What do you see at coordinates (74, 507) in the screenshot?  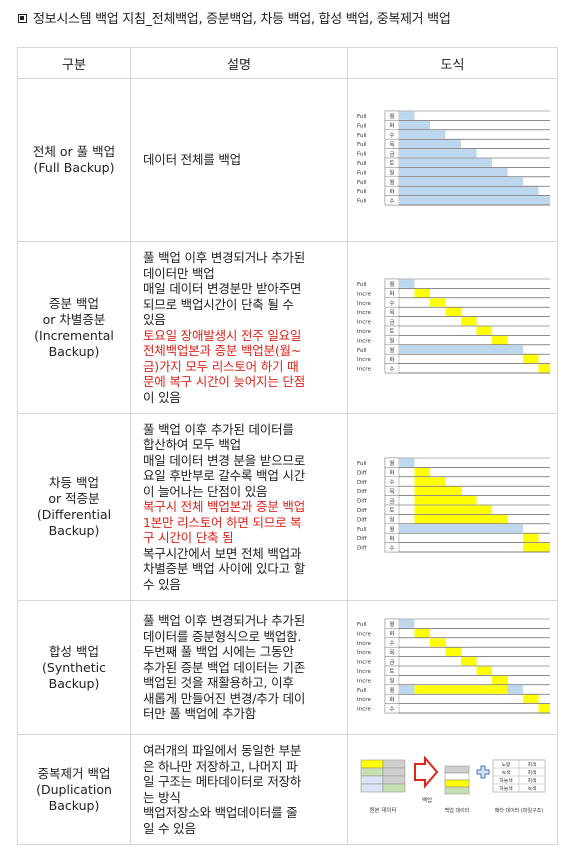 I see `category-cell: 차등 백업 or 적증분 (Differential Backup)` at bounding box center [74, 507].